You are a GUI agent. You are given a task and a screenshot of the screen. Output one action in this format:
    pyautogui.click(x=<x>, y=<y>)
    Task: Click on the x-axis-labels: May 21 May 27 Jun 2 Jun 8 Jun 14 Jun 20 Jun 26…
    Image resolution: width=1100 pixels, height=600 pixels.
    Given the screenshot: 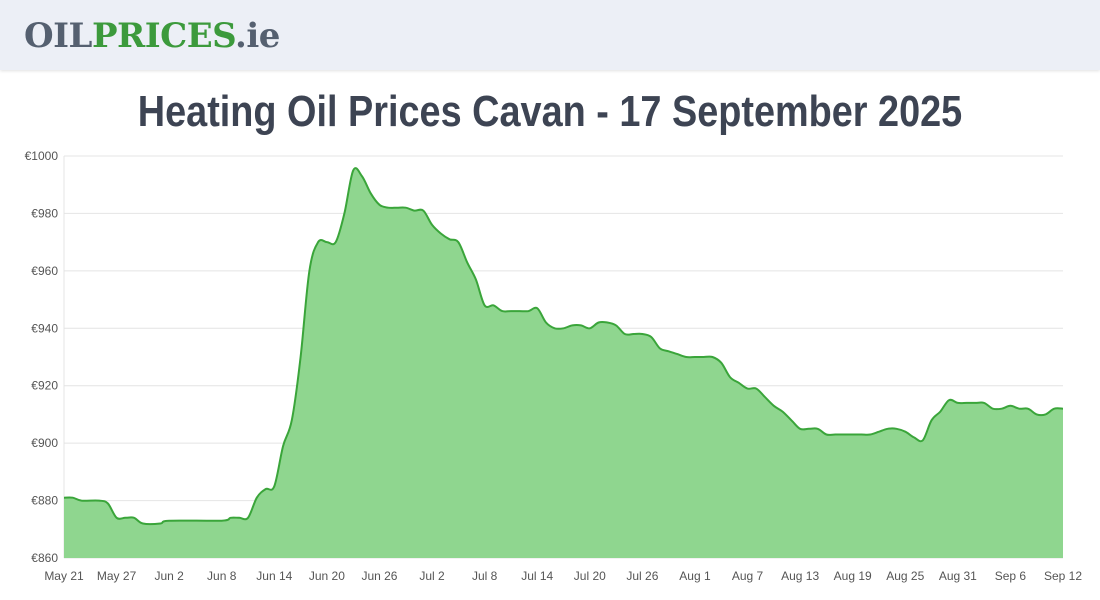 What is the action you would take?
    pyautogui.click(x=563, y=576)
    